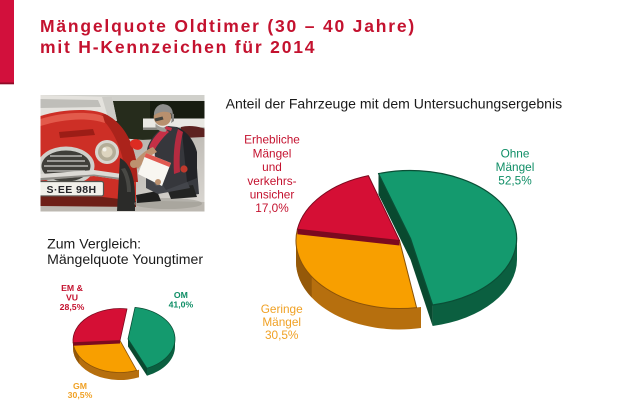  I want to click on svg-text: 52,5%, so click(515, 180).